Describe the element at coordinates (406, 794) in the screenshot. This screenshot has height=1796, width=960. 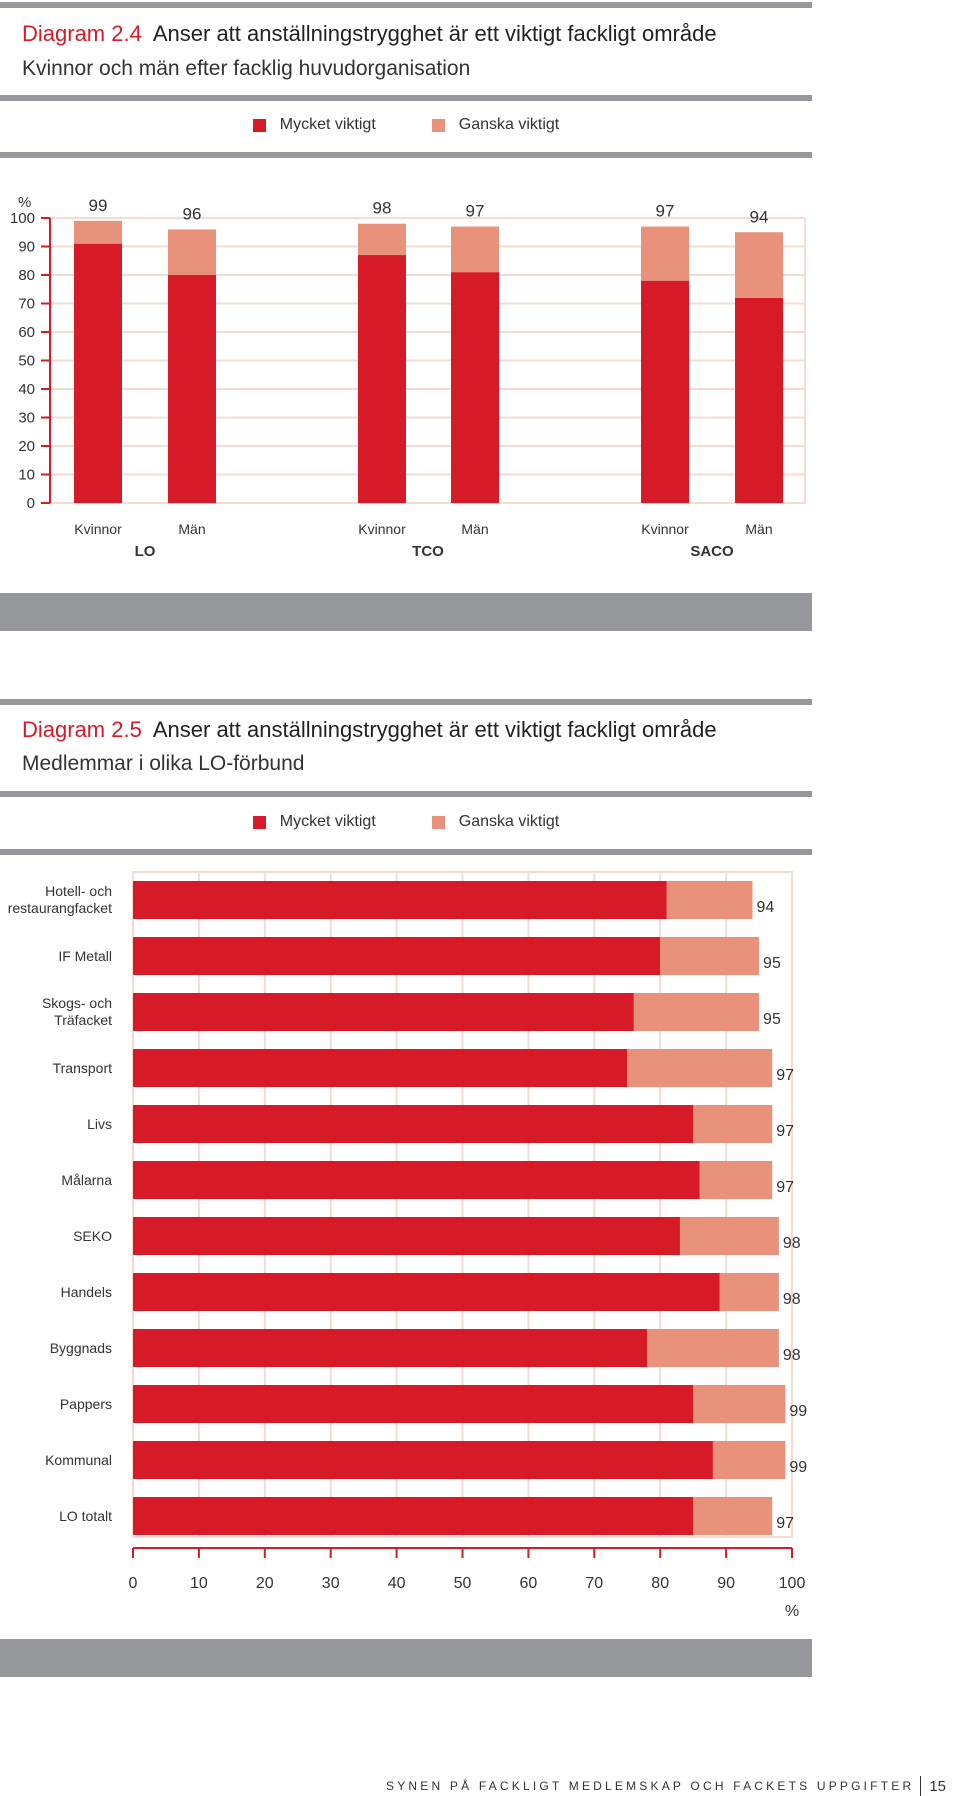
I see `diagram2-rule-top` at that location.